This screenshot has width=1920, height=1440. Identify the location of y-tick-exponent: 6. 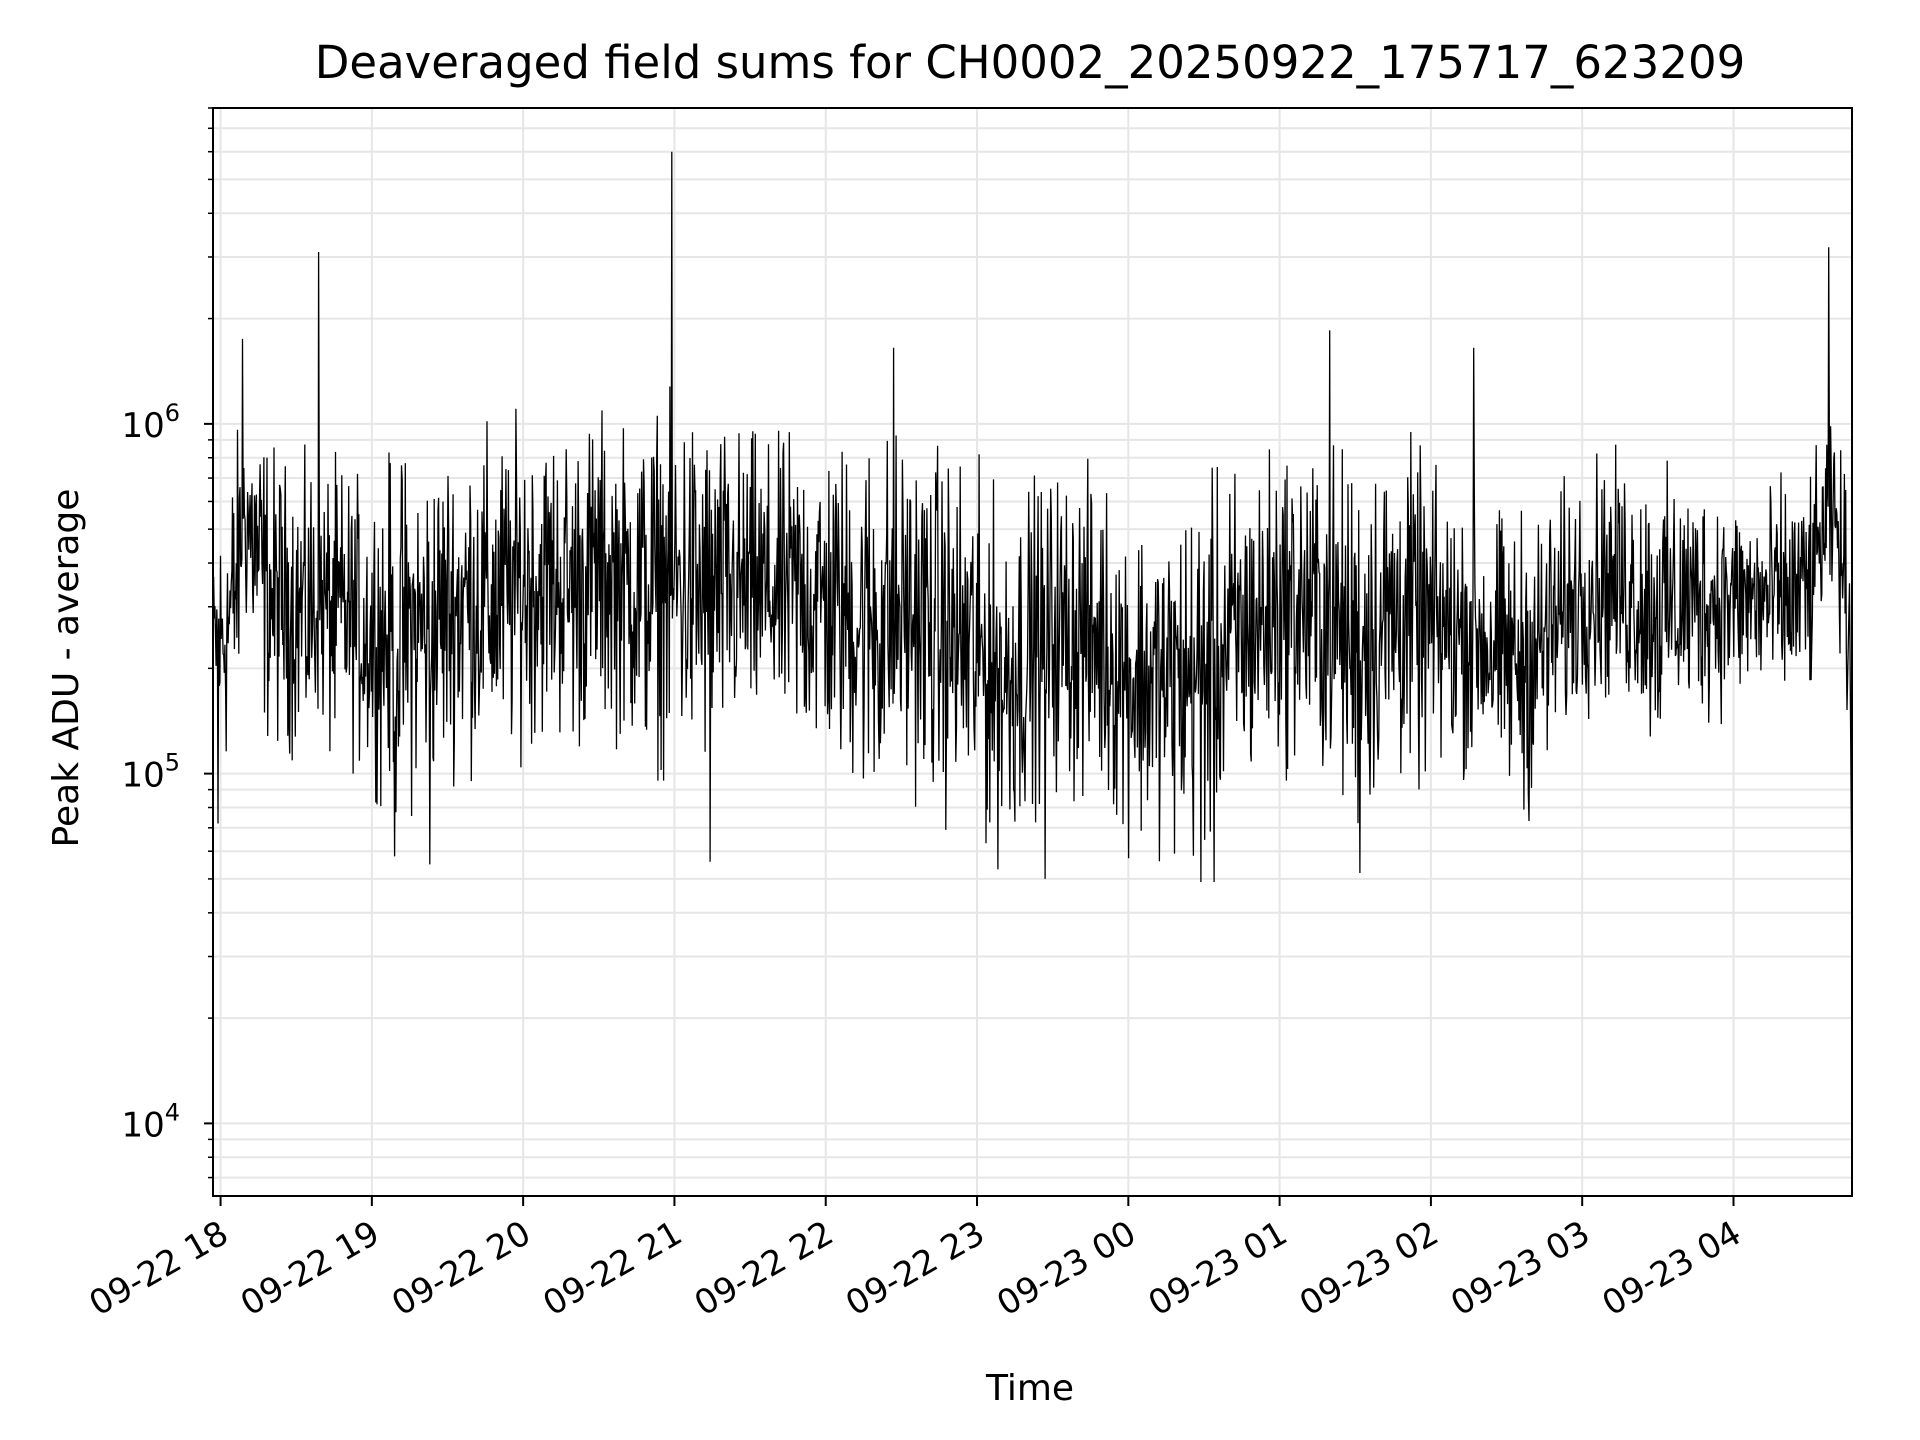
(172, 413).